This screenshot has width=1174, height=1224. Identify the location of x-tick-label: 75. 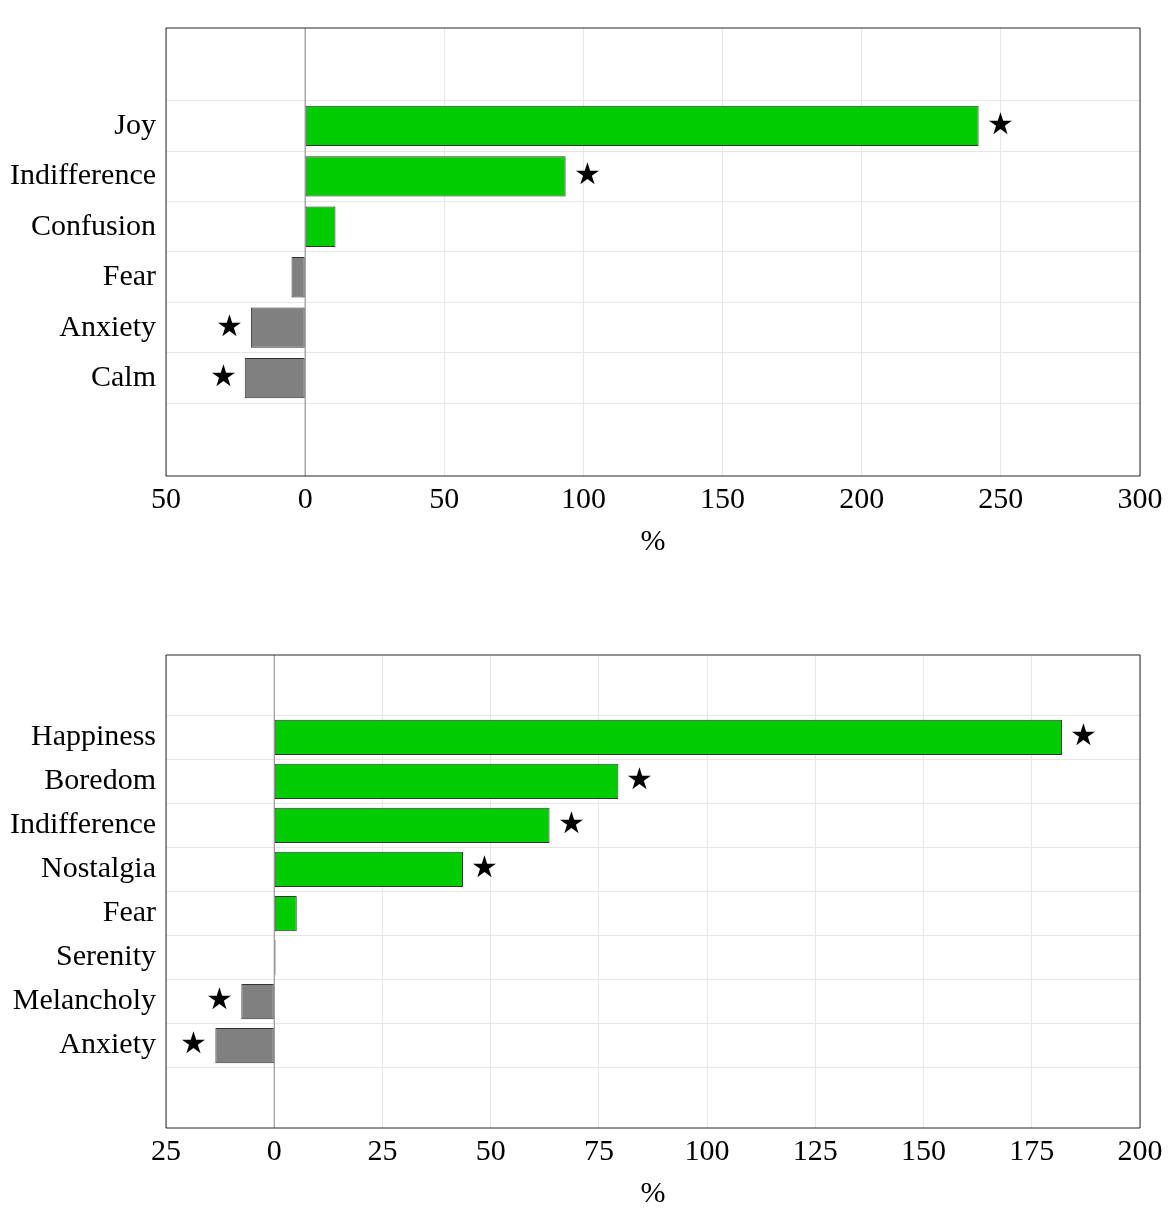
(598, 1149).